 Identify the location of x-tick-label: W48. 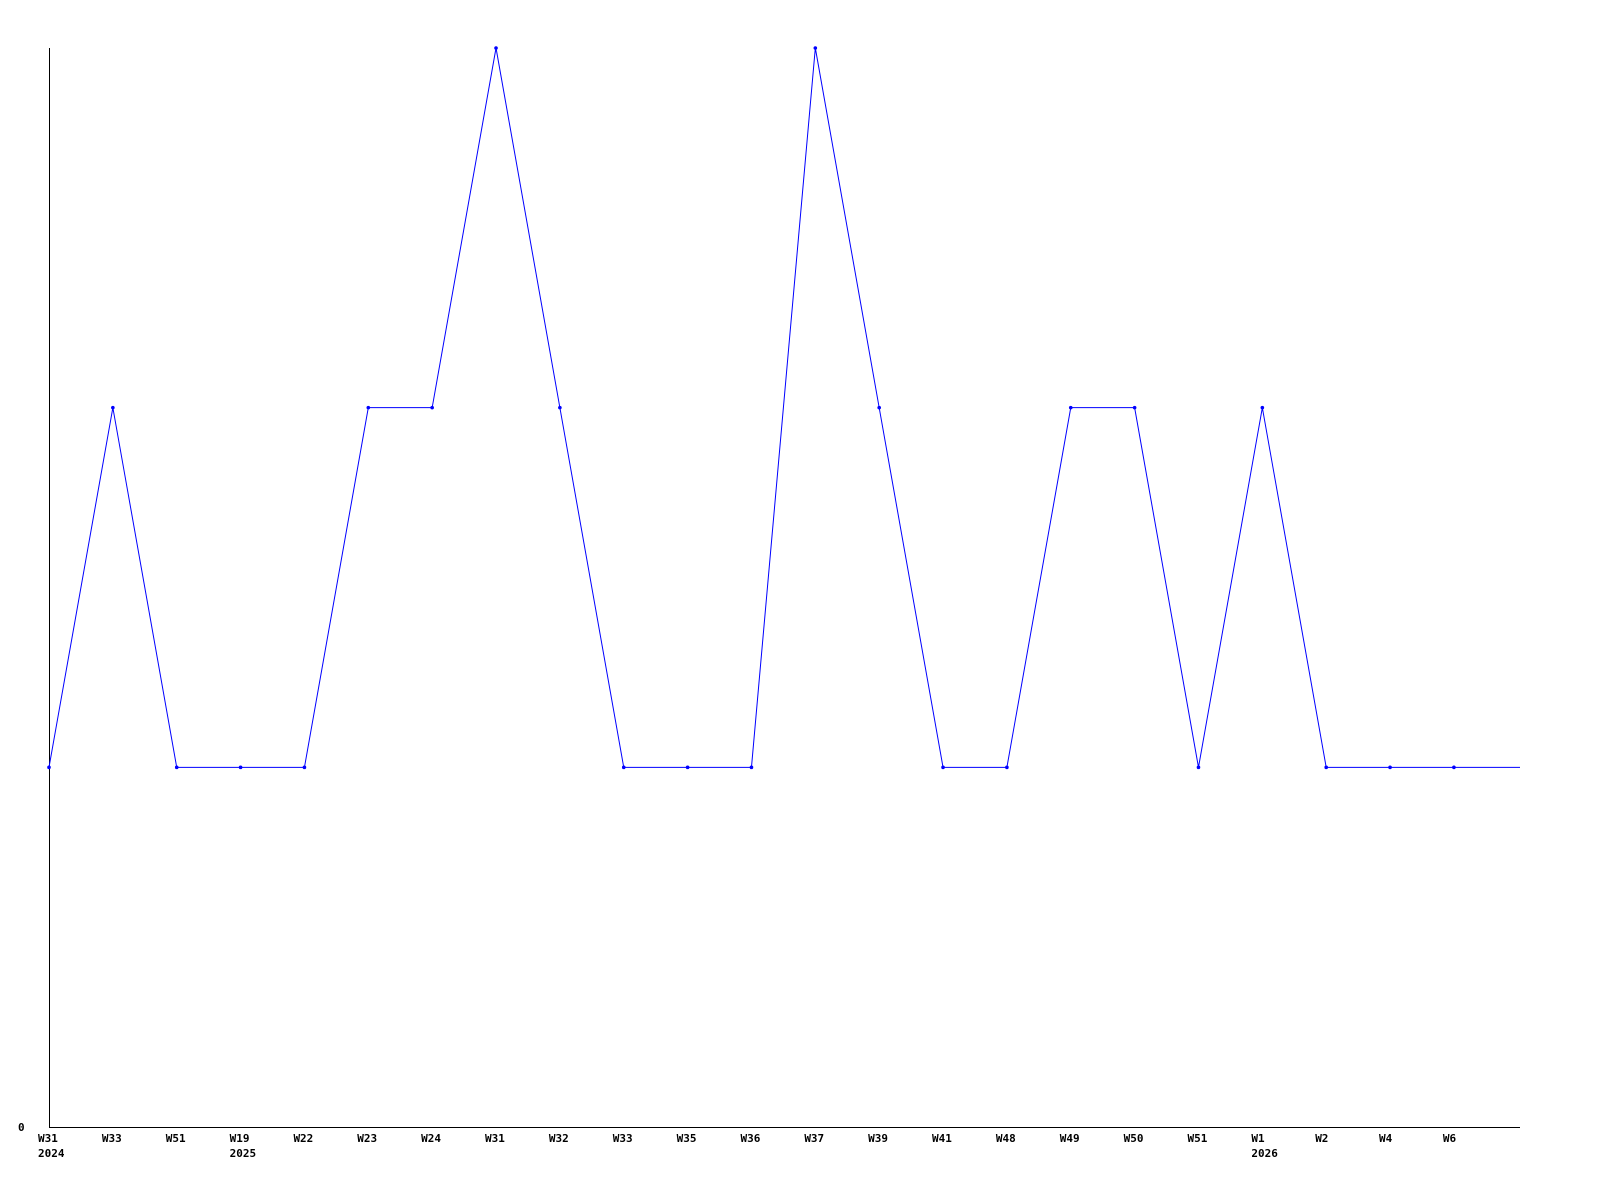
(1006, 1138).